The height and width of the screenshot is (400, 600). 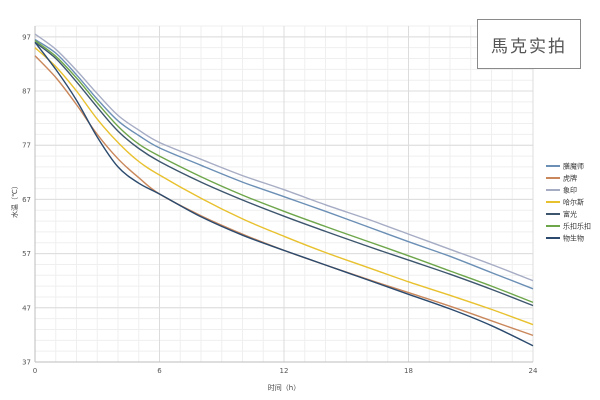 What do you see at coordinates (26, 146) in the screenshot?
I see `y-tick-label: 77` at bounding box center [26, 146].